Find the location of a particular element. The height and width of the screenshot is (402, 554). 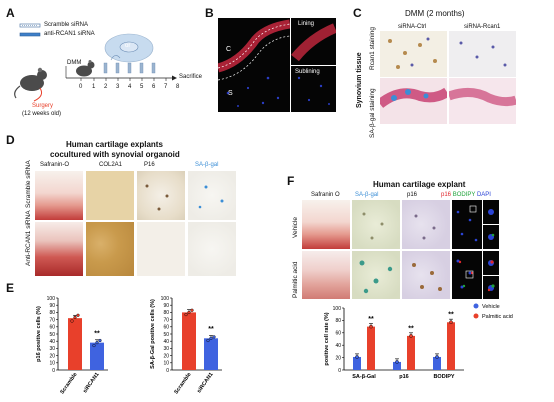

dmm-label: DMM is located at coordinates (74, 63).